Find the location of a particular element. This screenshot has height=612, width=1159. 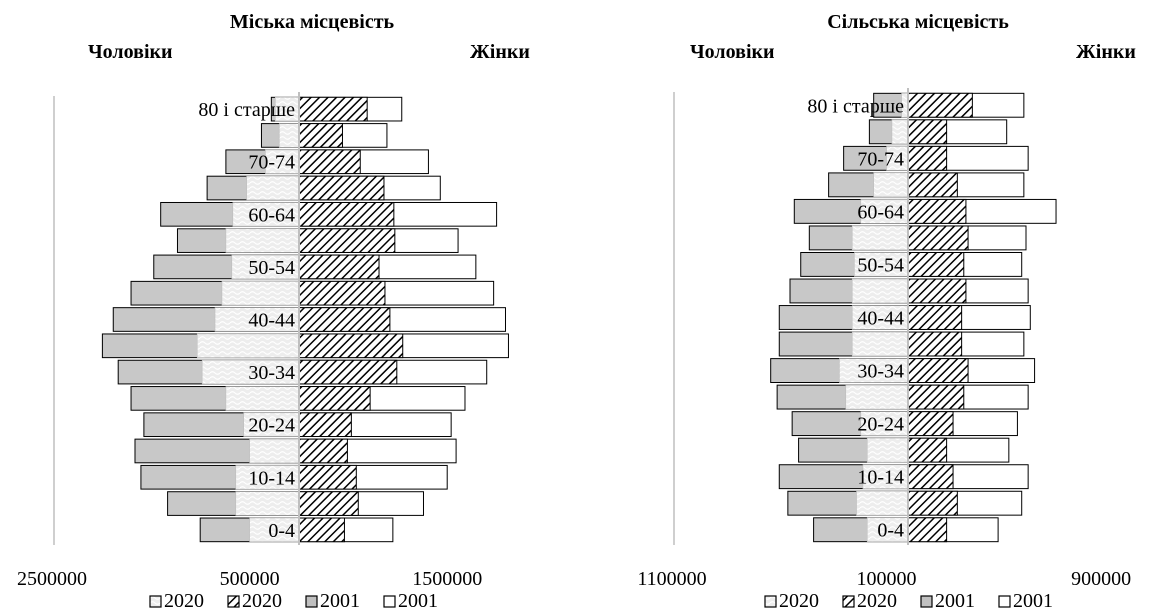

rural-legend: 2020 2020 2001 2001 is located at coordinates (908, 601).